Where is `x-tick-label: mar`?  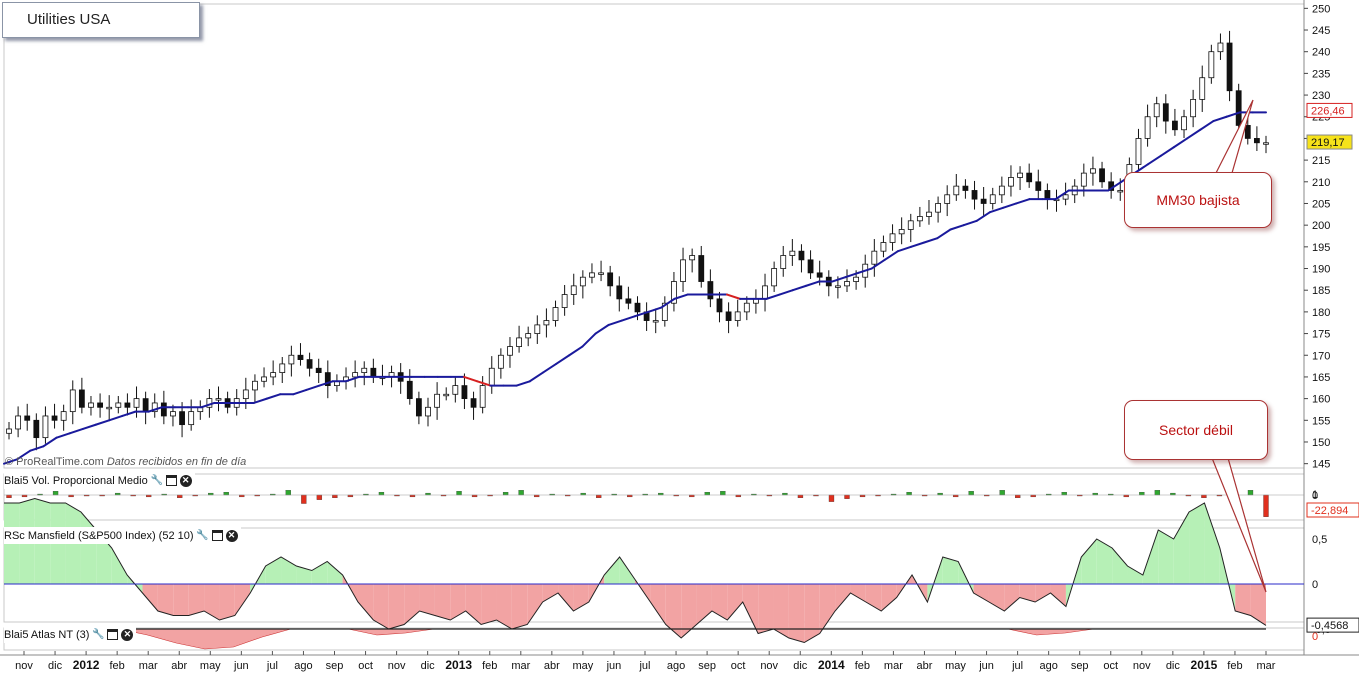 x-tick-label: mar is located at coordinates (520, 666).